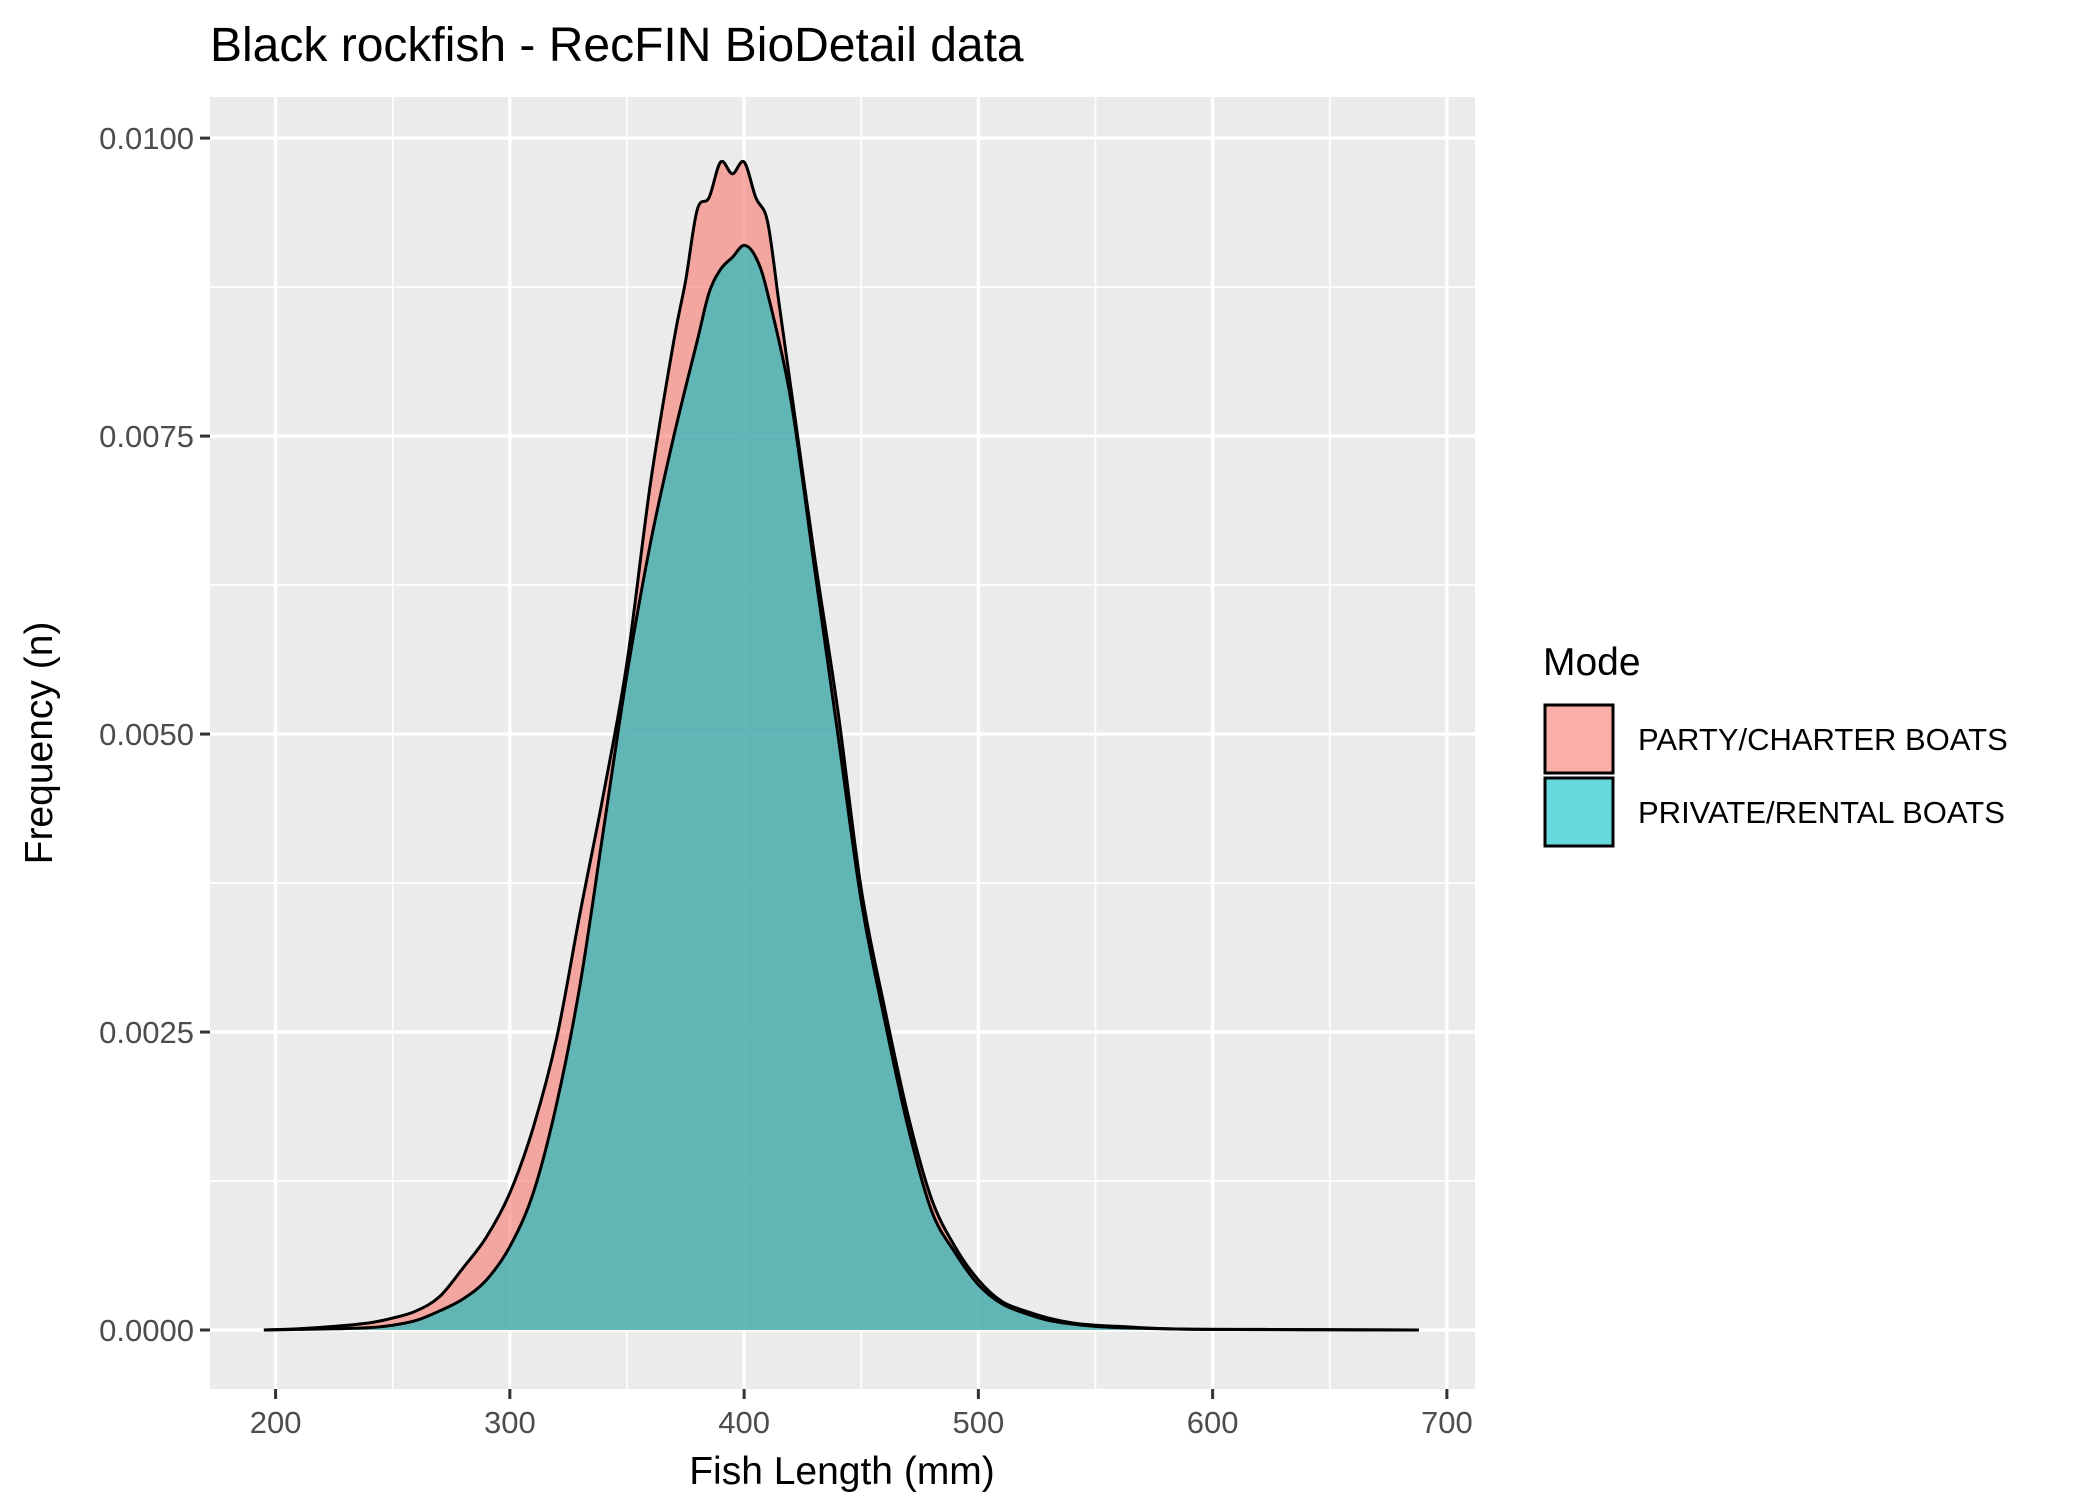  I want to click on legend-label-party-charter: PARTY/CHARTER BOATS, so click(1823, 739).